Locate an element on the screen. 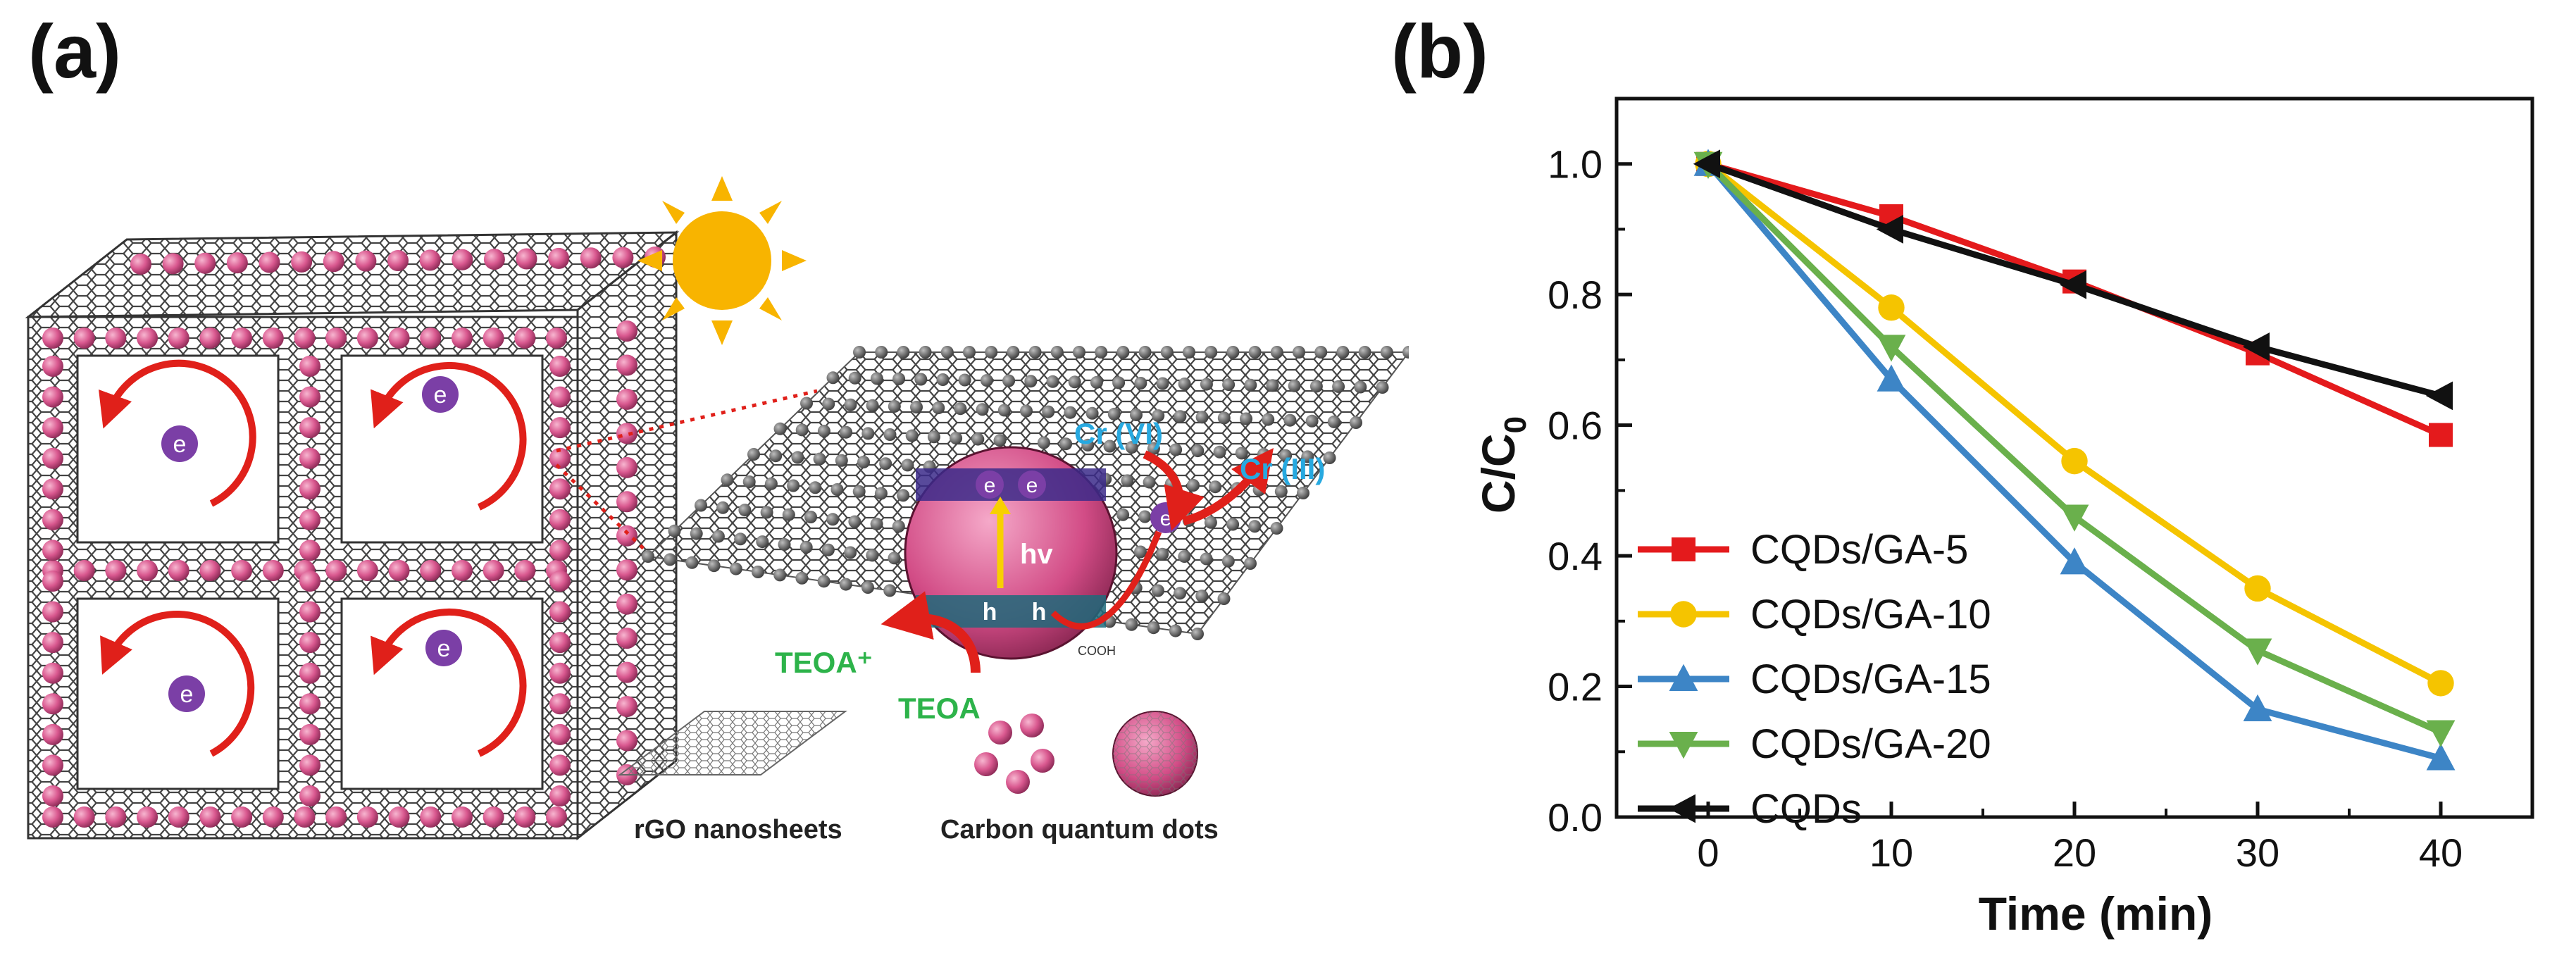  legend-marker is located at coordinates (1683, 614).